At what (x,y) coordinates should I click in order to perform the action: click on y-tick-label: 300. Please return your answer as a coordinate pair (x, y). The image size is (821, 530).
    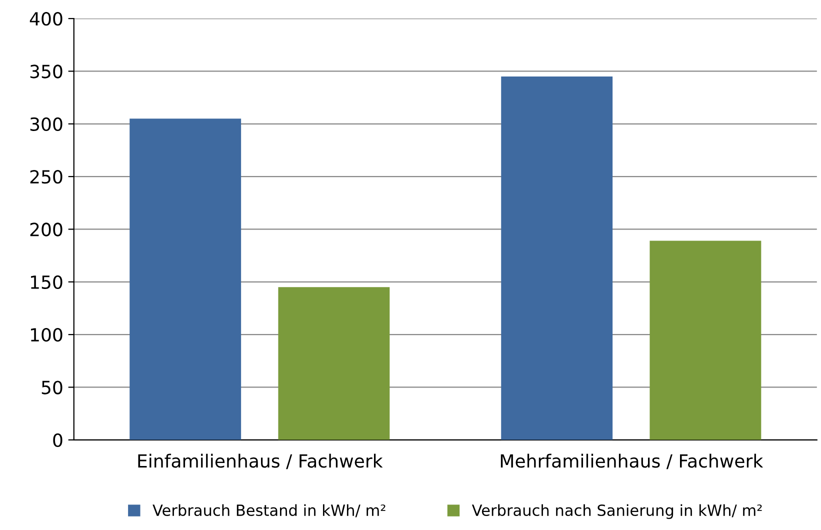
    Looking at the image, I should click on (46, 124).